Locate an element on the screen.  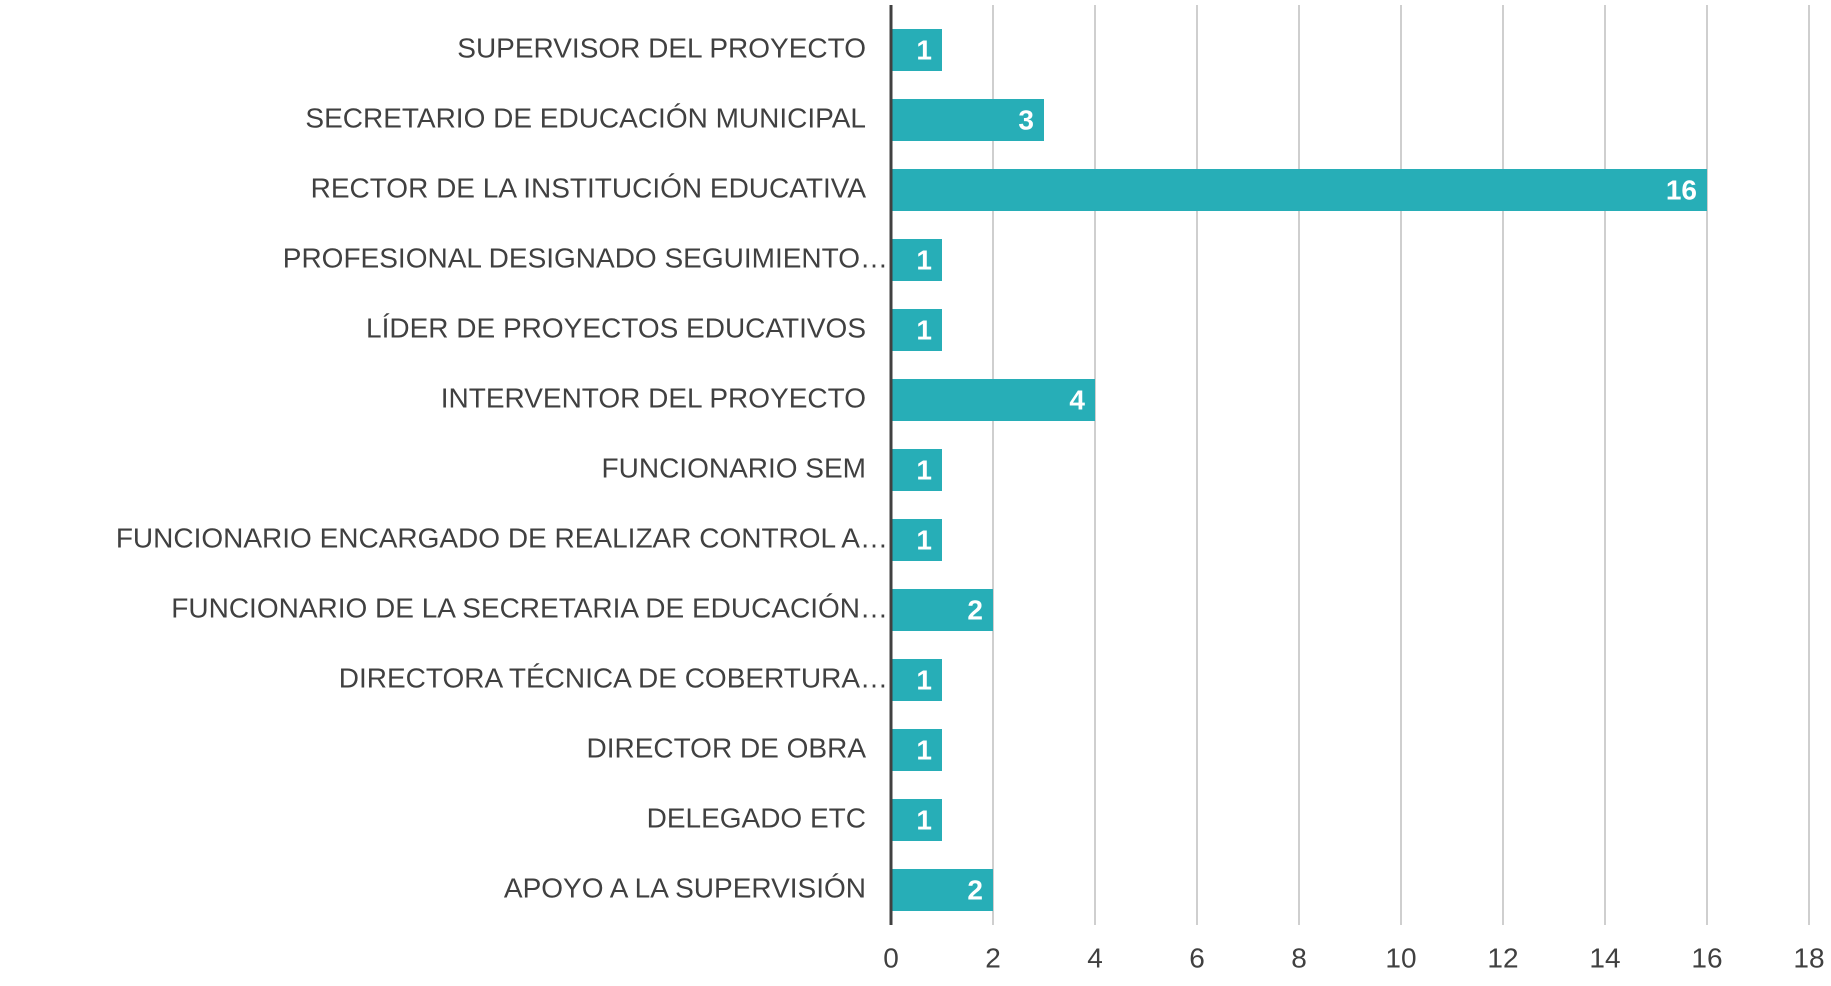
x-tick-label: 18 is located at coordinates (1808, 957).